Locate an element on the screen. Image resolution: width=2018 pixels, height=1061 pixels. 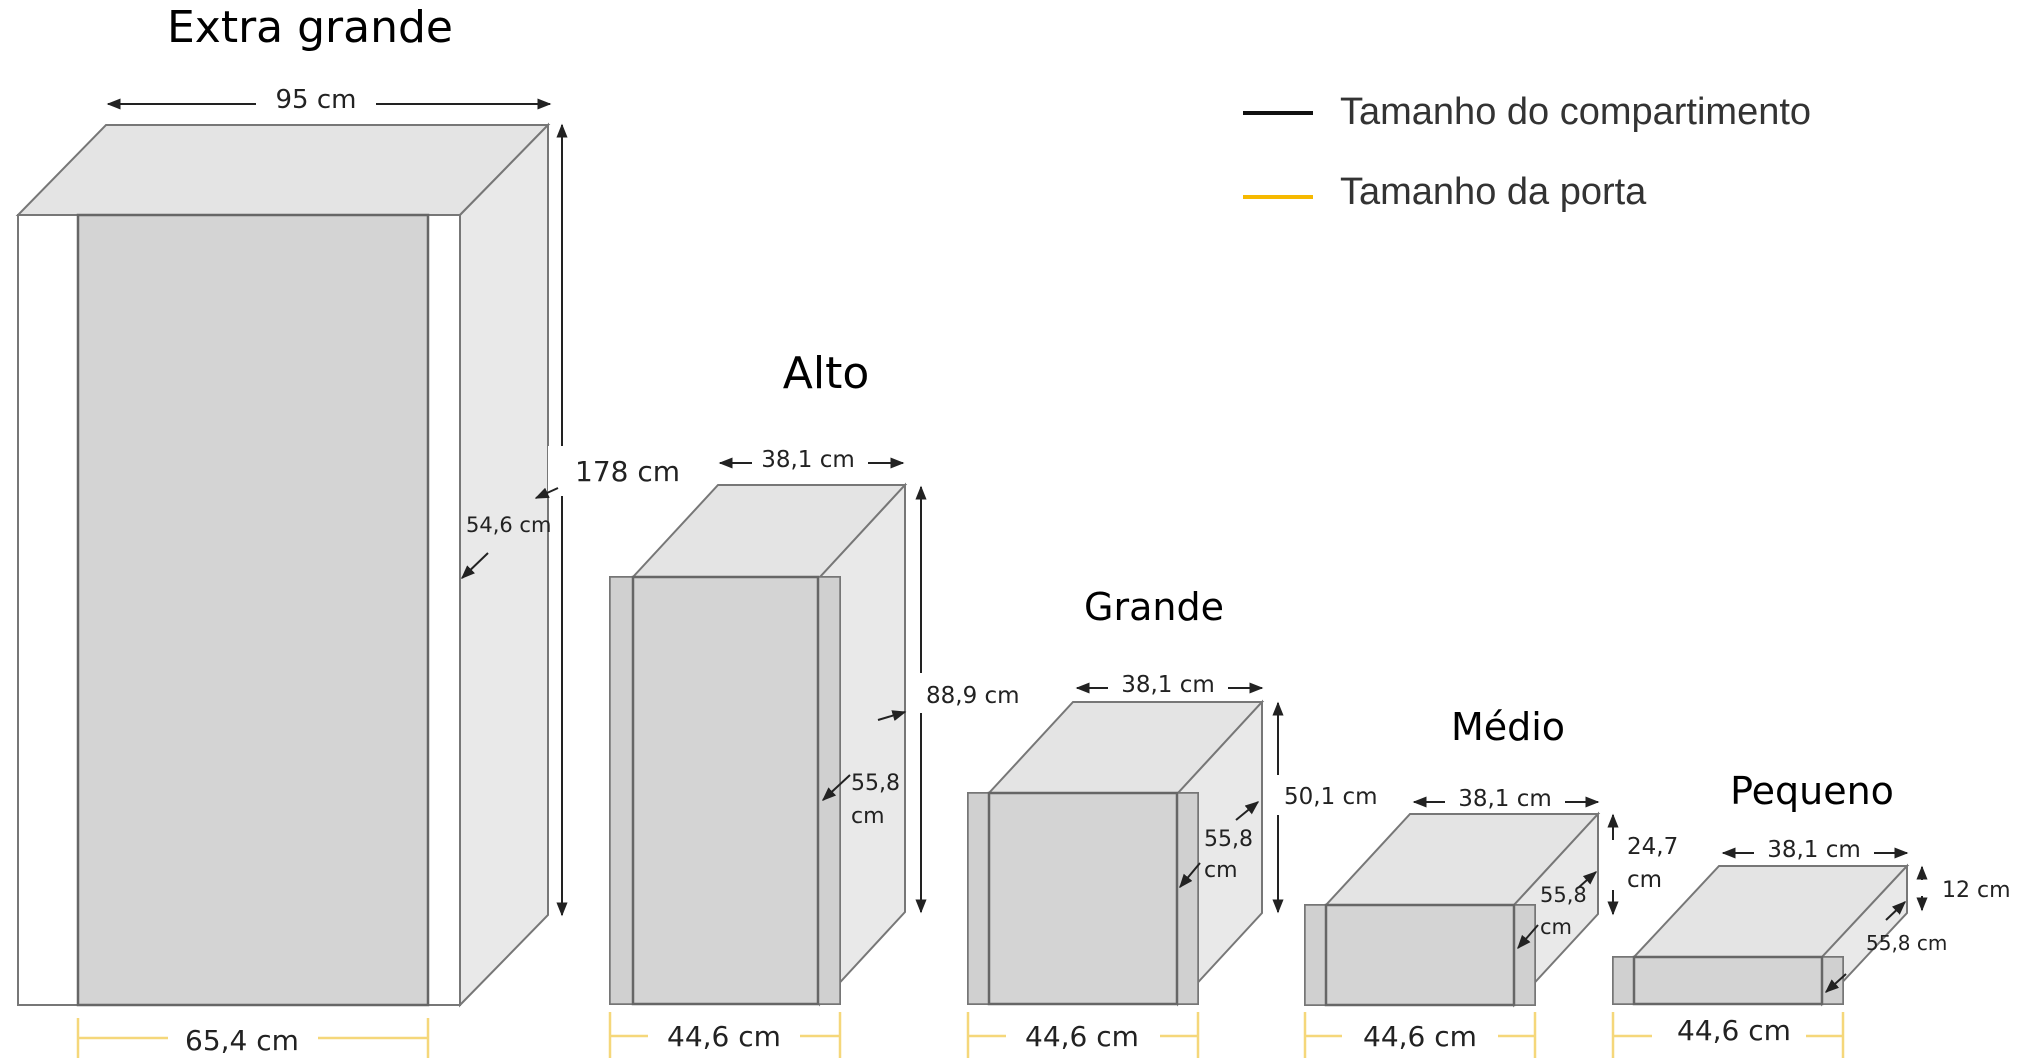
locker-title: Alto is located at coordinates (826, 373).